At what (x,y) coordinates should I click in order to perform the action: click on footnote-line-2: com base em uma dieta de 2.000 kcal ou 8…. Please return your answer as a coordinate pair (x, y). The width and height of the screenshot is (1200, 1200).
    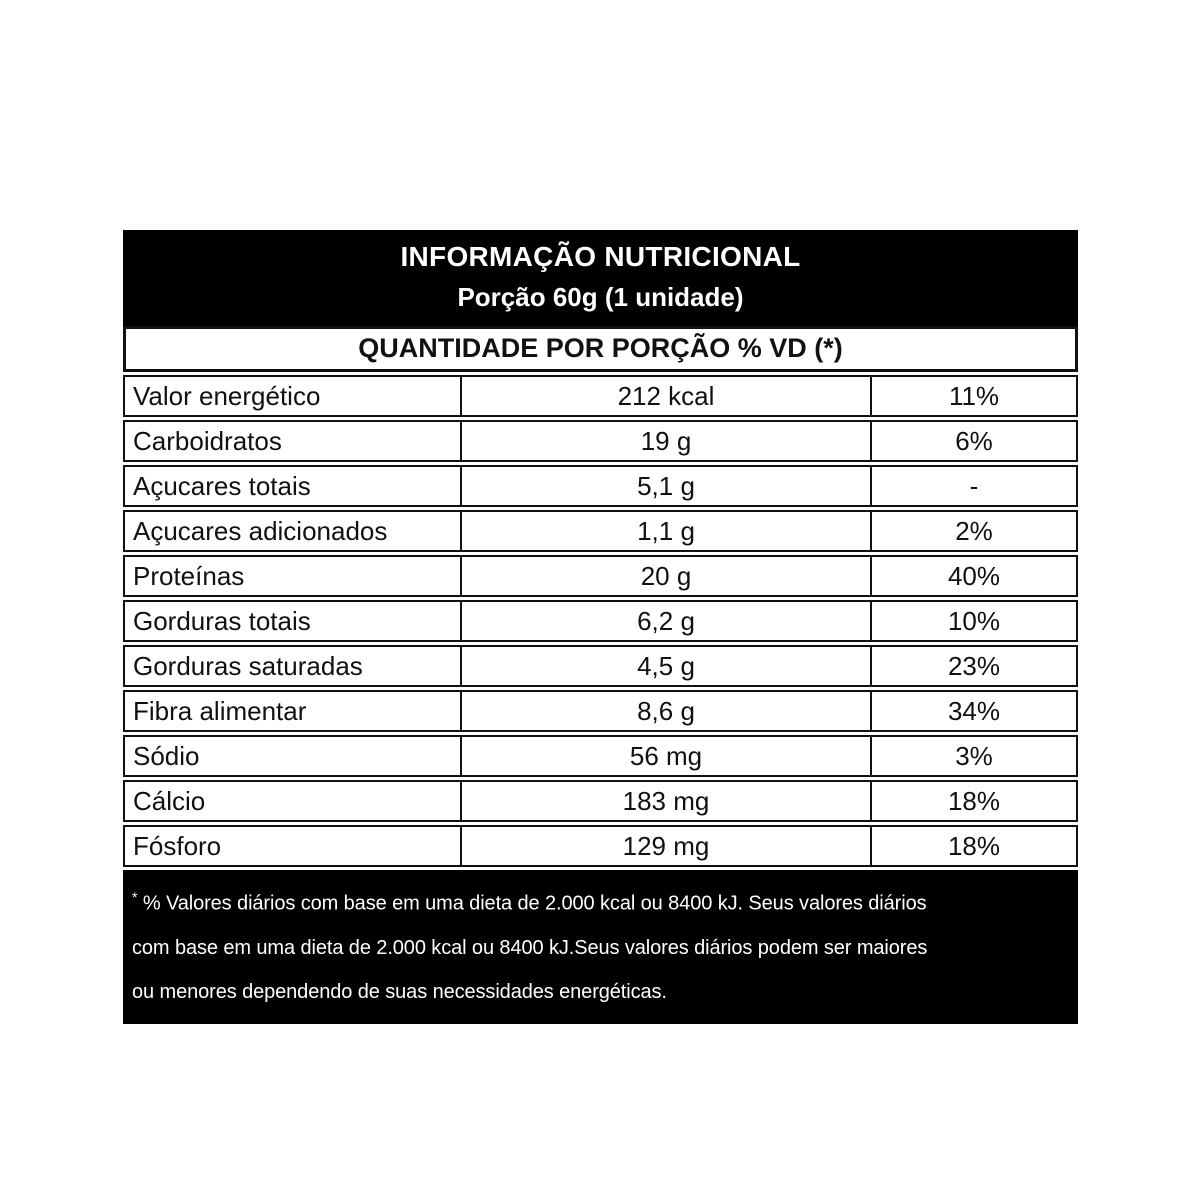
    Looking at the image, I should click on (530, 947).